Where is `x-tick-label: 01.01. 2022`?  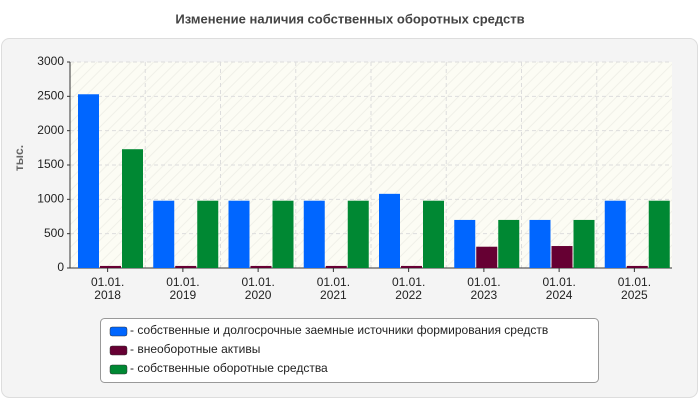
x-tick-label: 01.01. 2022 is located at coordinates (408, 288).